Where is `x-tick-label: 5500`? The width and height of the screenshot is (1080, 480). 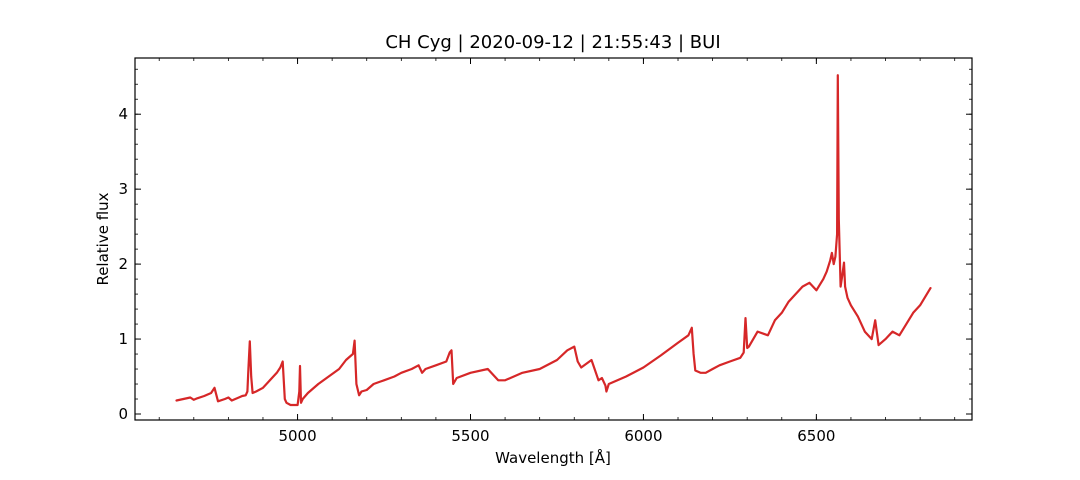
x-tick-label: 5500 is located at coordinates (470, 436).